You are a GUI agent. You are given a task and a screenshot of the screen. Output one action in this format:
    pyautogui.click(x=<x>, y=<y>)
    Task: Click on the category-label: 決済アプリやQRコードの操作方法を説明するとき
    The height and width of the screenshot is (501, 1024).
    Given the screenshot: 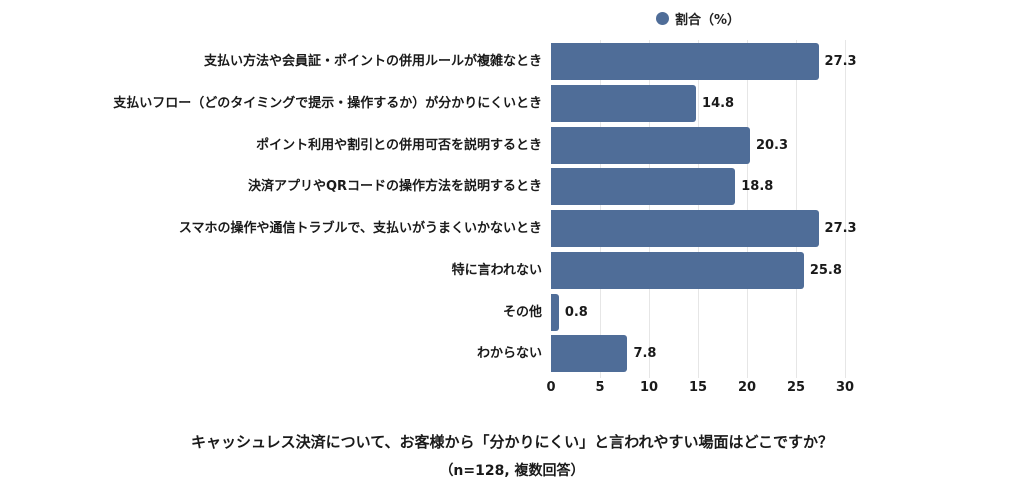 What is the action you would take?
    pyautogui.click(x=394, y=187)
    